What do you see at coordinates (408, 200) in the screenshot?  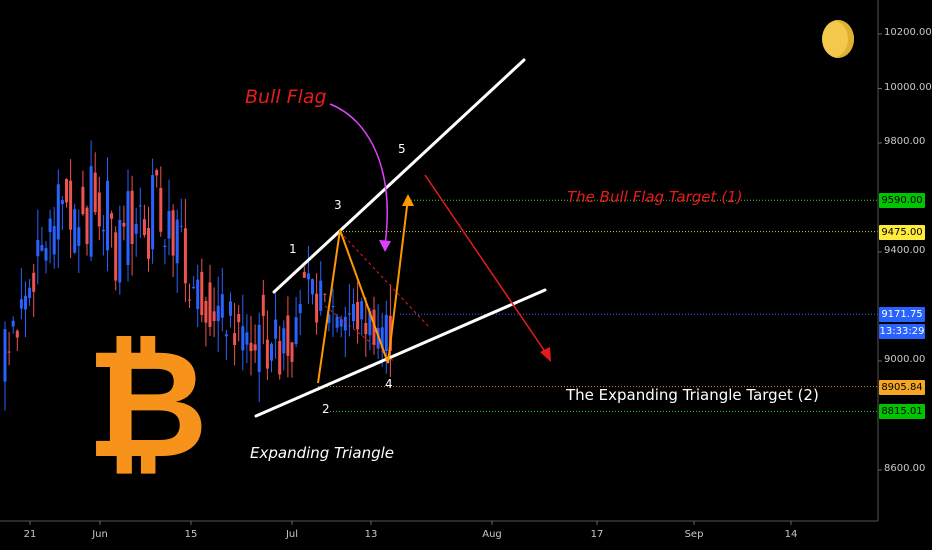 I see `wave-arrowhead` at bounding box center [408, 200].